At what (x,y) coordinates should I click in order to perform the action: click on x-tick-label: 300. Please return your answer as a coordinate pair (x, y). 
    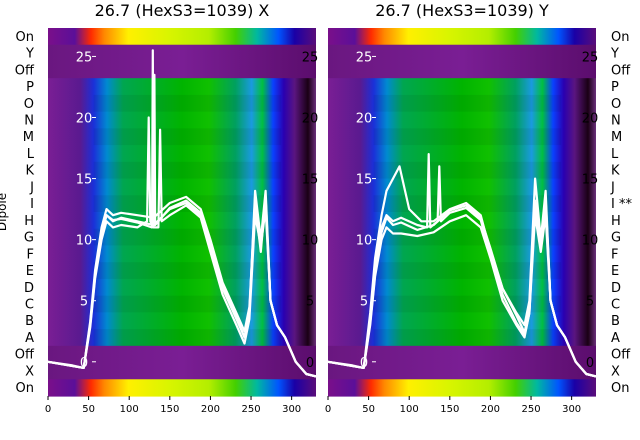
    Looking at the image, I should click on (291, 409).